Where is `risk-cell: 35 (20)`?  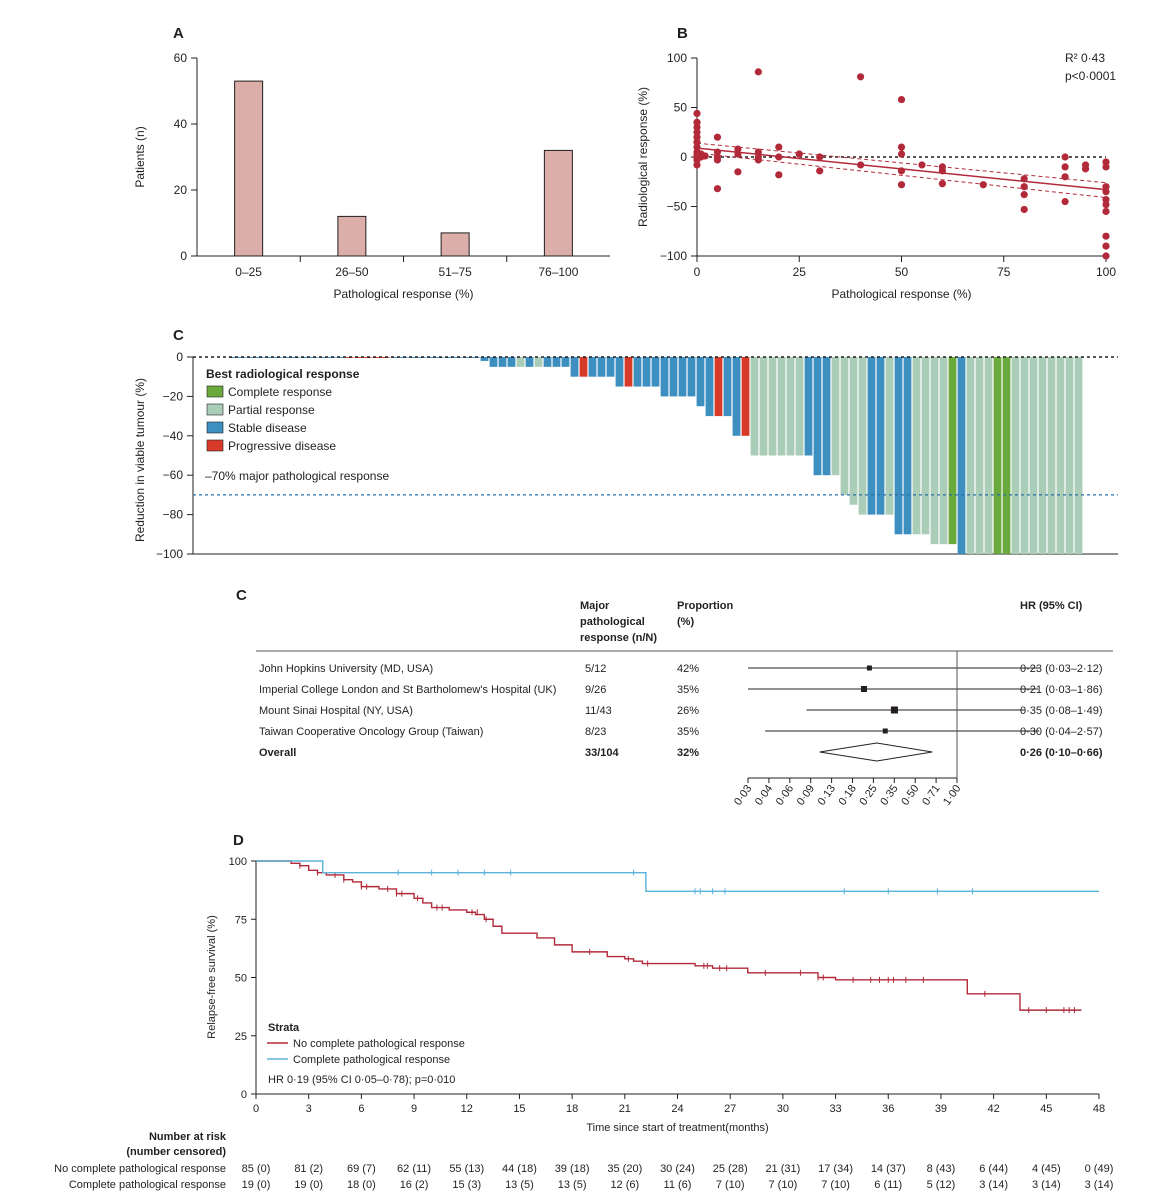
risk-cell: 35 (20) is located at coordinates (624, 1169).